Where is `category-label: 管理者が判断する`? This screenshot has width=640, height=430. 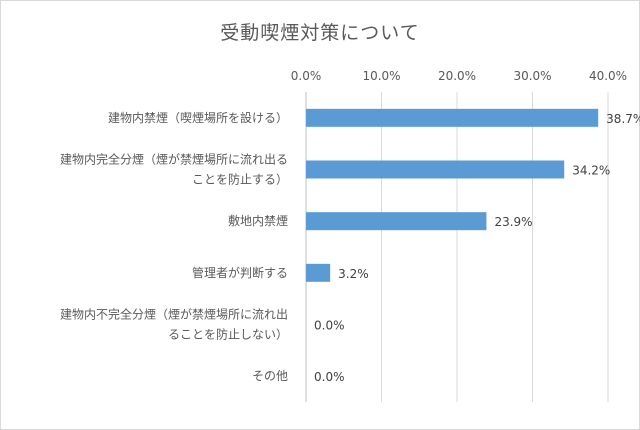 category-label: 管理者が判断する is located at coordinates (240, 272).